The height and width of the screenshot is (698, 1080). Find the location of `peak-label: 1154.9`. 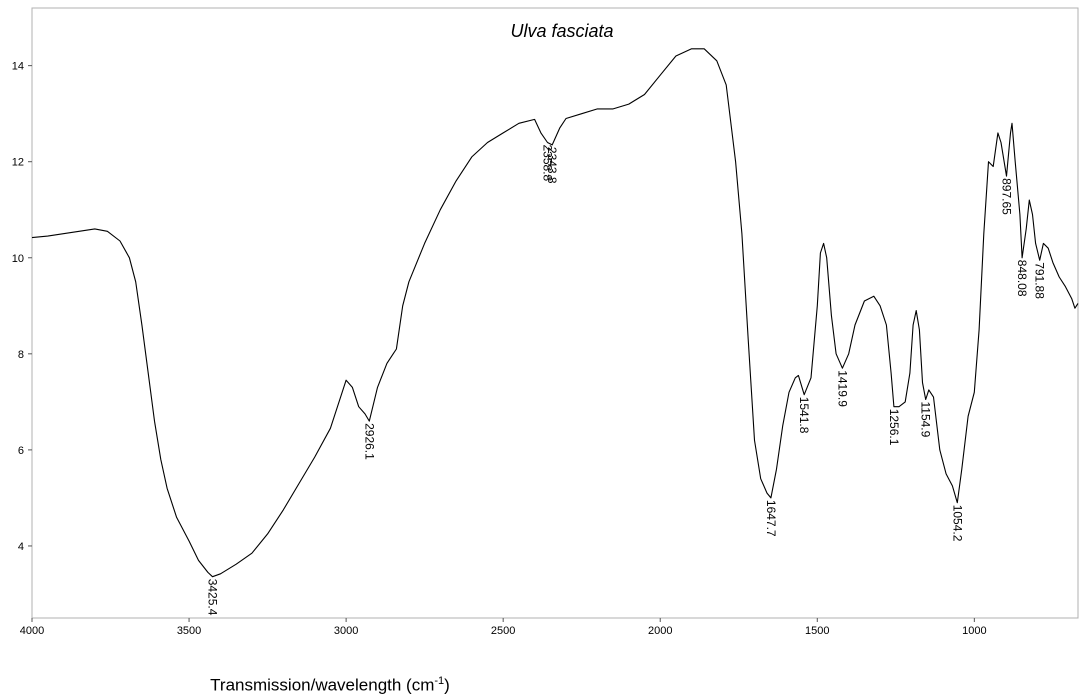

peak-label: 1154.9 is located at coordinates (926, 420).